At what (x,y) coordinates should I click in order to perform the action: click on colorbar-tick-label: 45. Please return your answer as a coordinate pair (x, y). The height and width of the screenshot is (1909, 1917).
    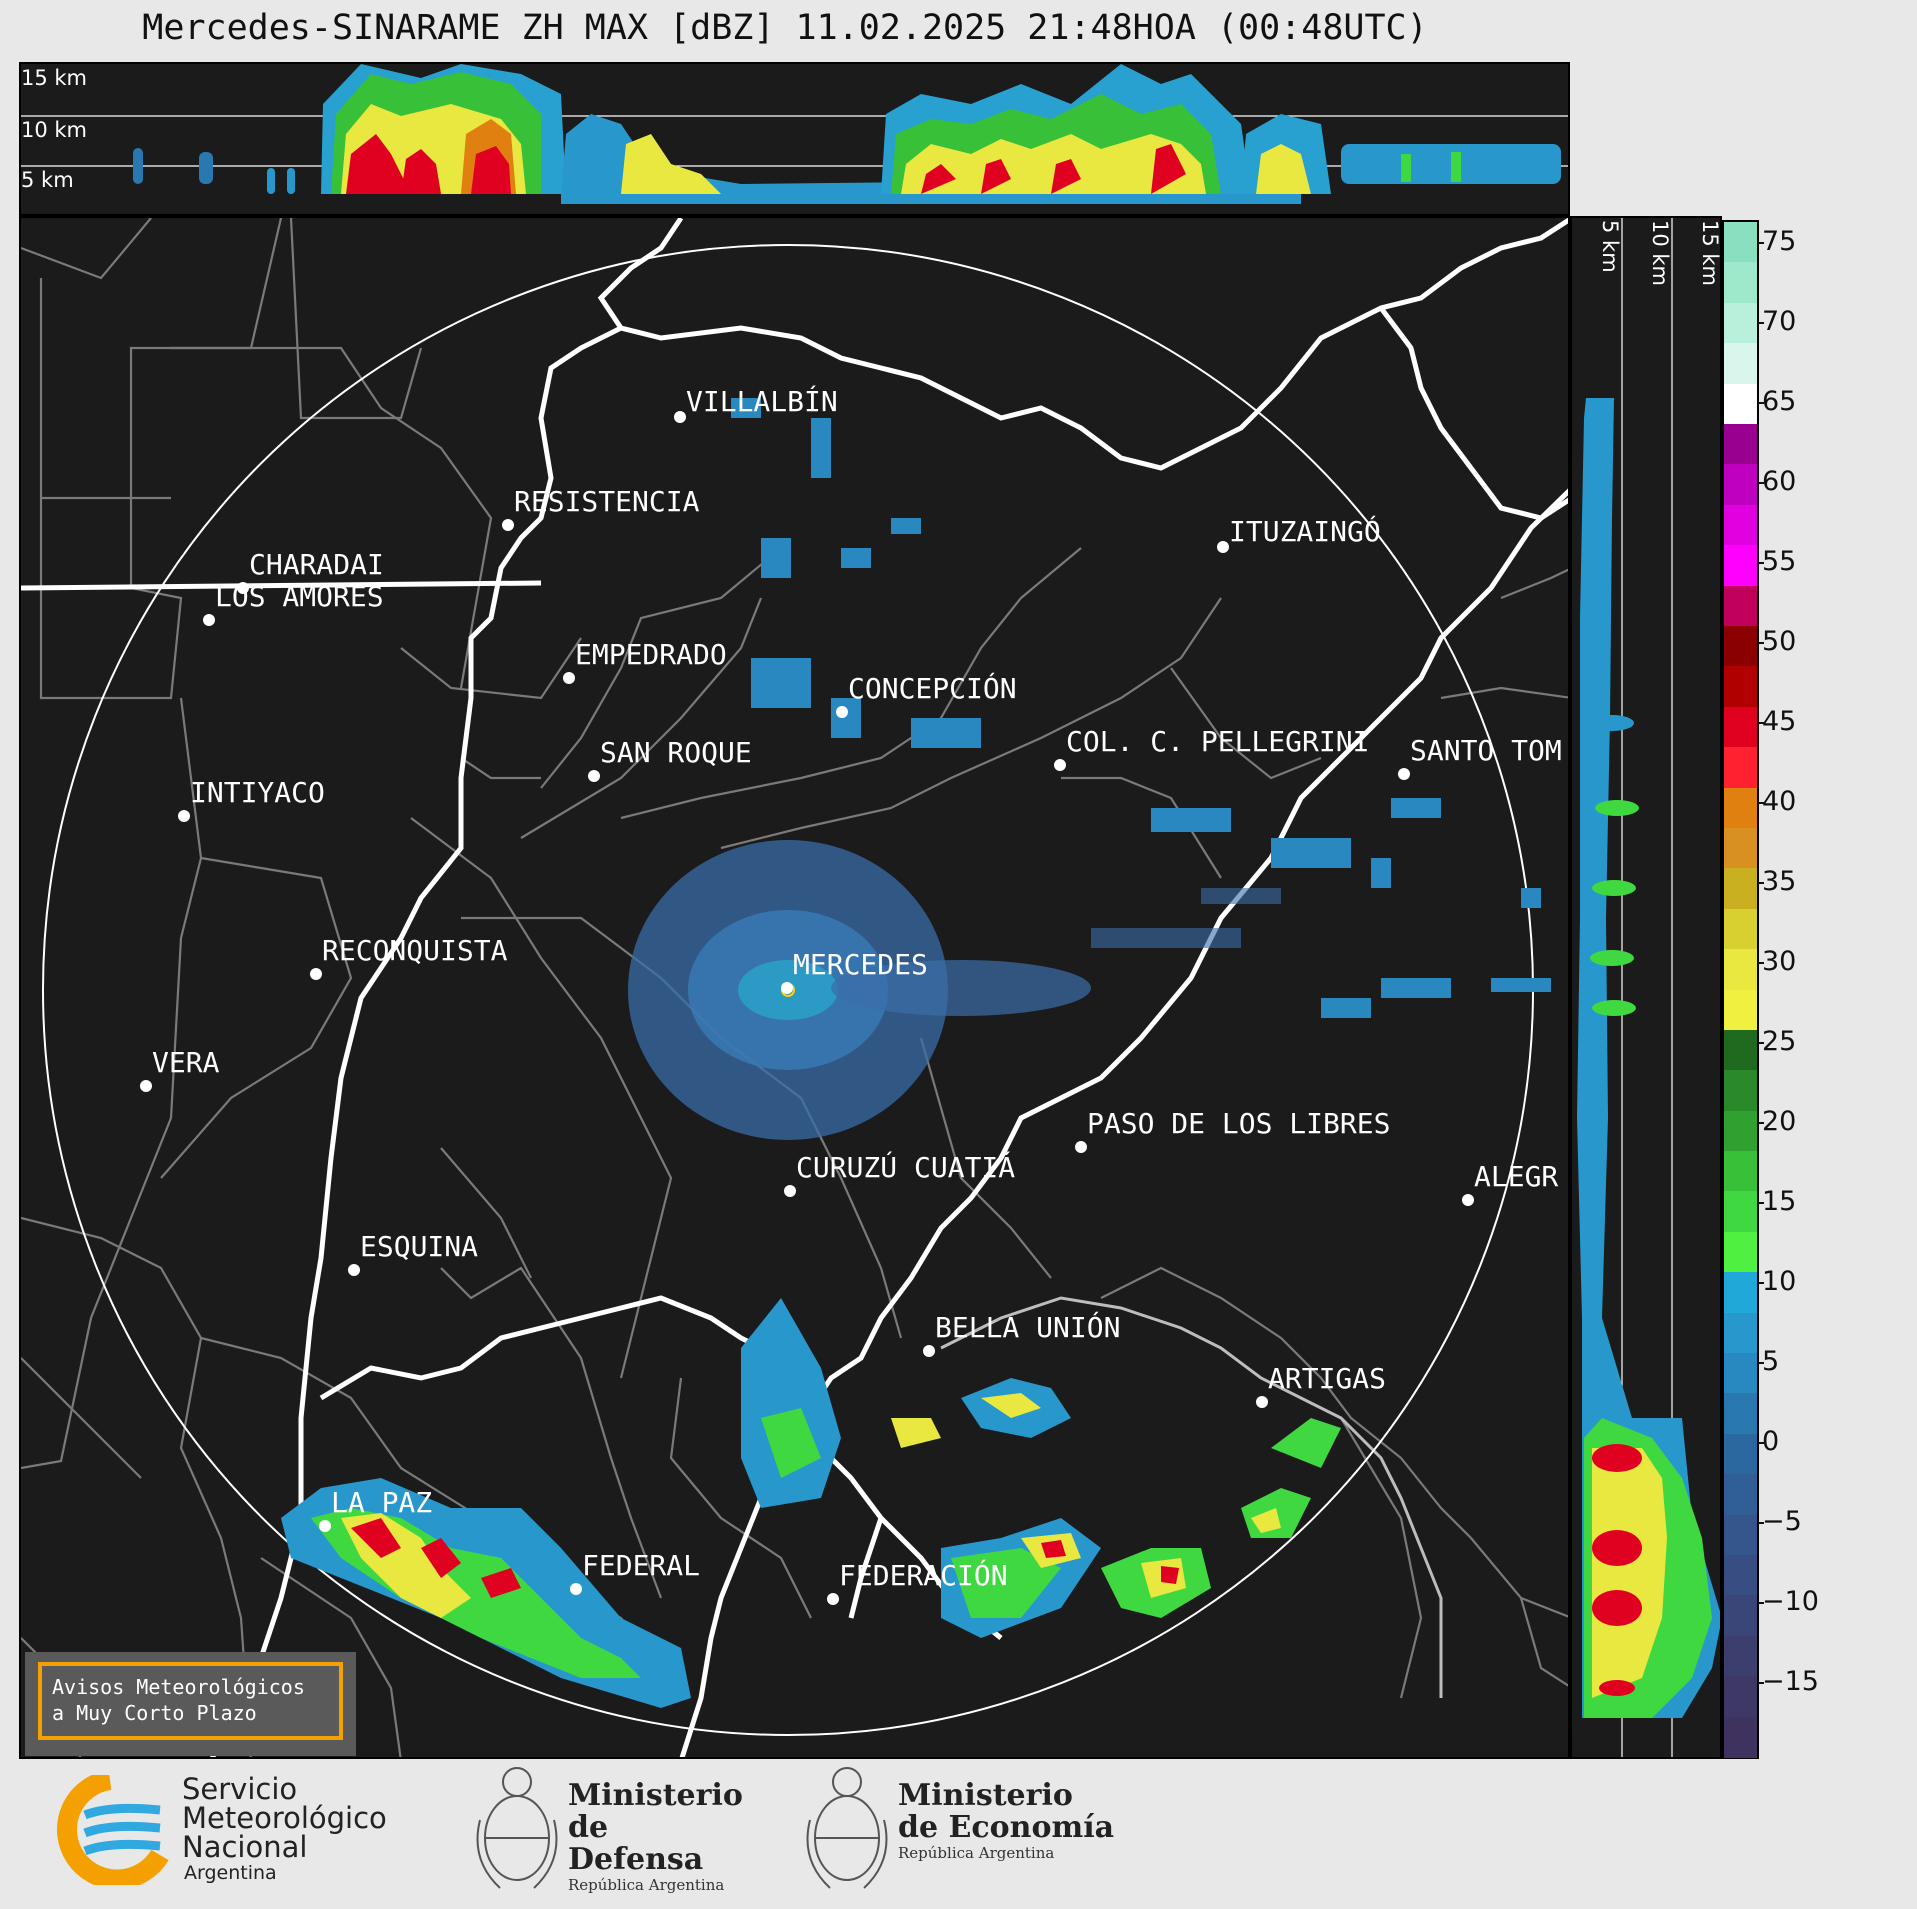
    Looking at the image, I should click on (1777, 721).